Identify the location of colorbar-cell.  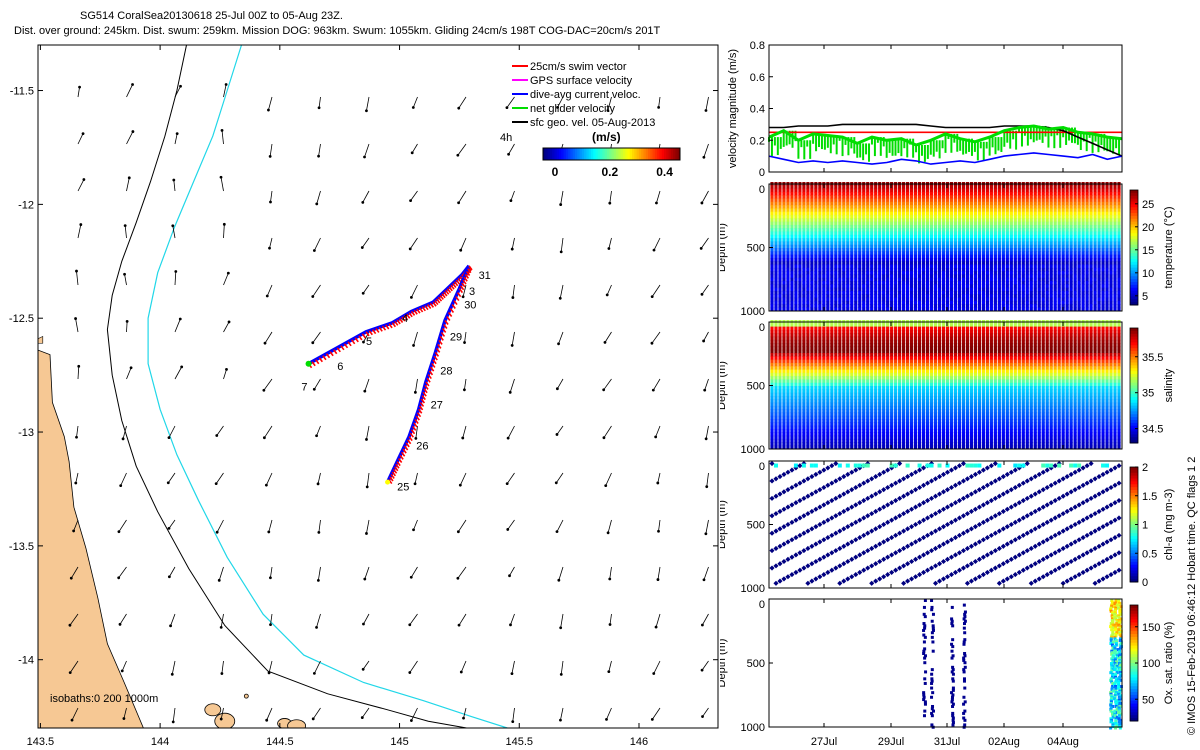
(1134, 197).